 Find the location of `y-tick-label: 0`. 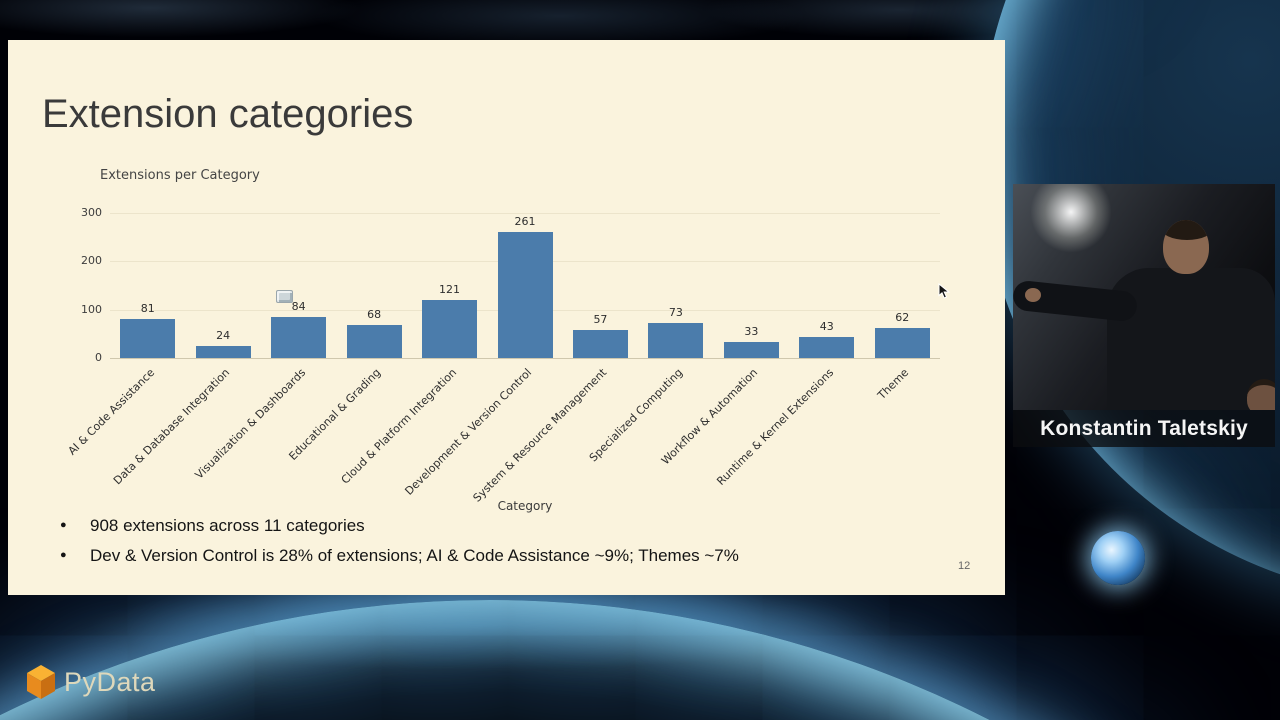

y-tick-label: 0 is located at coordinates (98, 357).